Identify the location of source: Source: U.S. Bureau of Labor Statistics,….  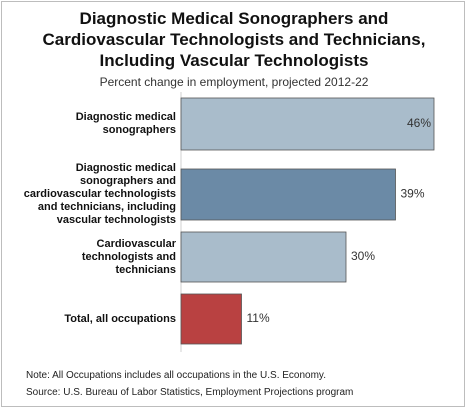
(190, 392).